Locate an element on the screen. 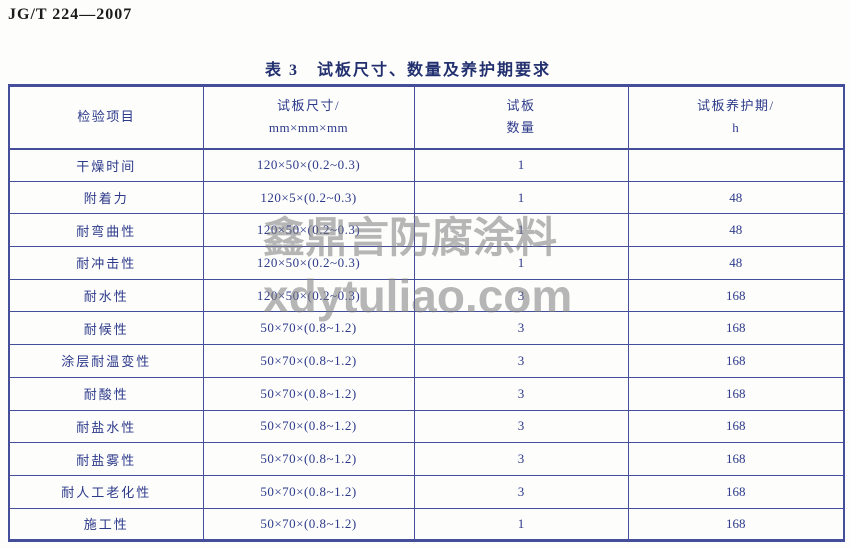 This screenshot has height=548, width=850. header-curing: 试板养护期/ h is located at coordinates (736, 117).